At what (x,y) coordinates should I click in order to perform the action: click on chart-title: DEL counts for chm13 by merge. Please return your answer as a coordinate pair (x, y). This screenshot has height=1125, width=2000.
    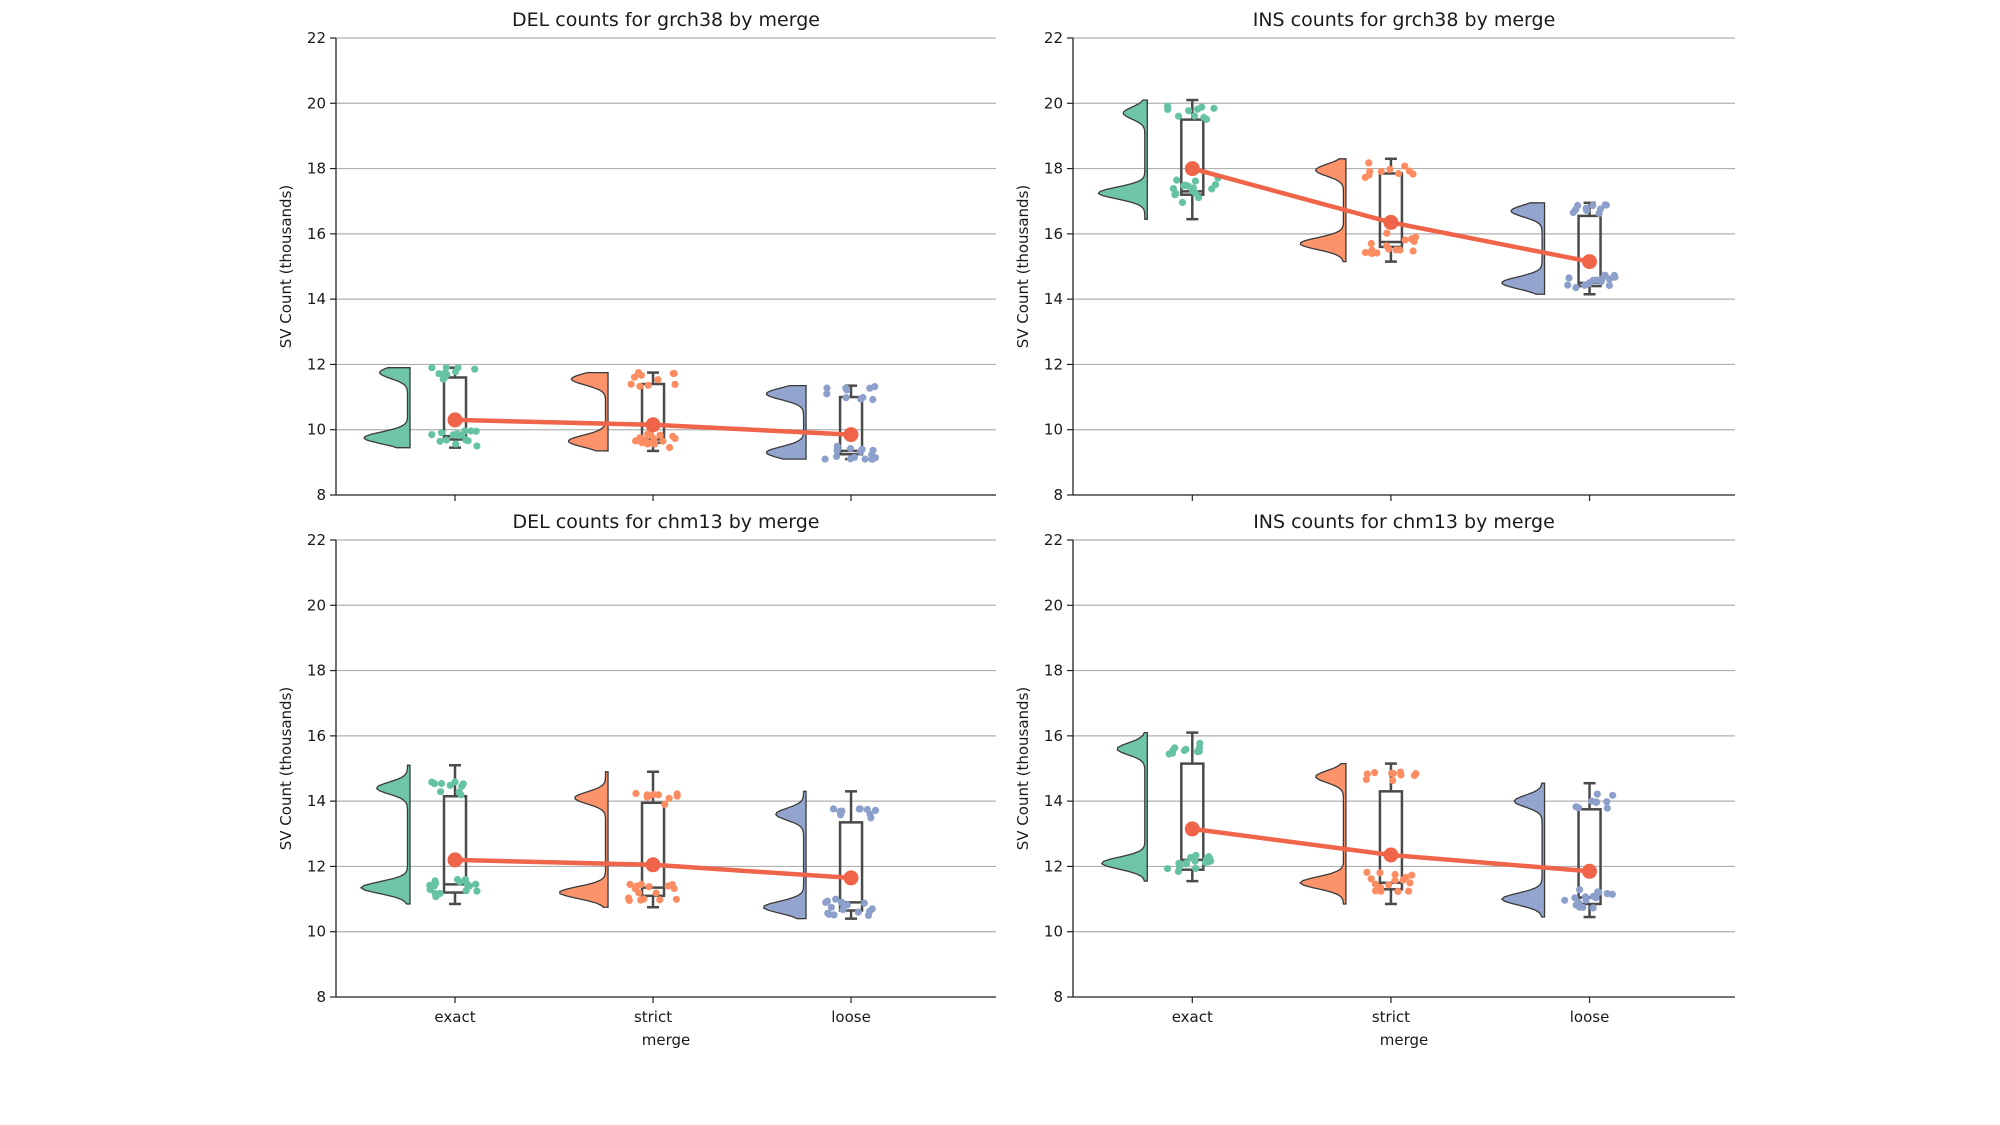
    Looking at the image, I should click on (666, 522).